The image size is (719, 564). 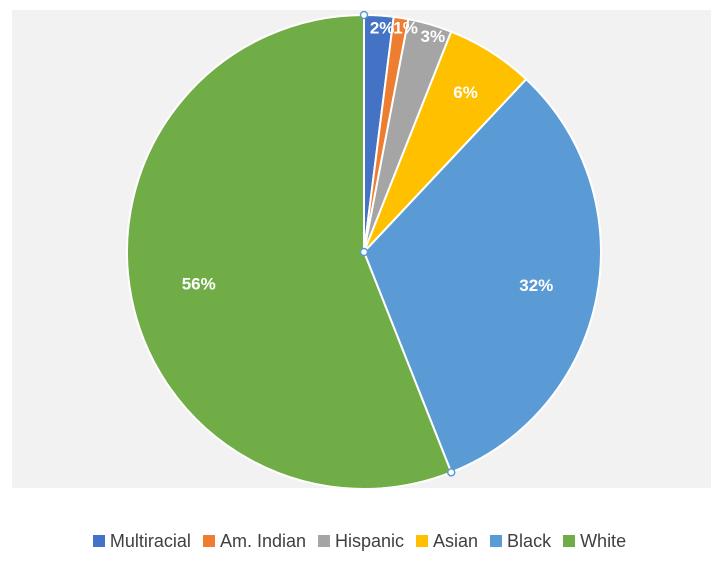 I want to click on legend-label: Am. Indian, so click(x=262, y=540).